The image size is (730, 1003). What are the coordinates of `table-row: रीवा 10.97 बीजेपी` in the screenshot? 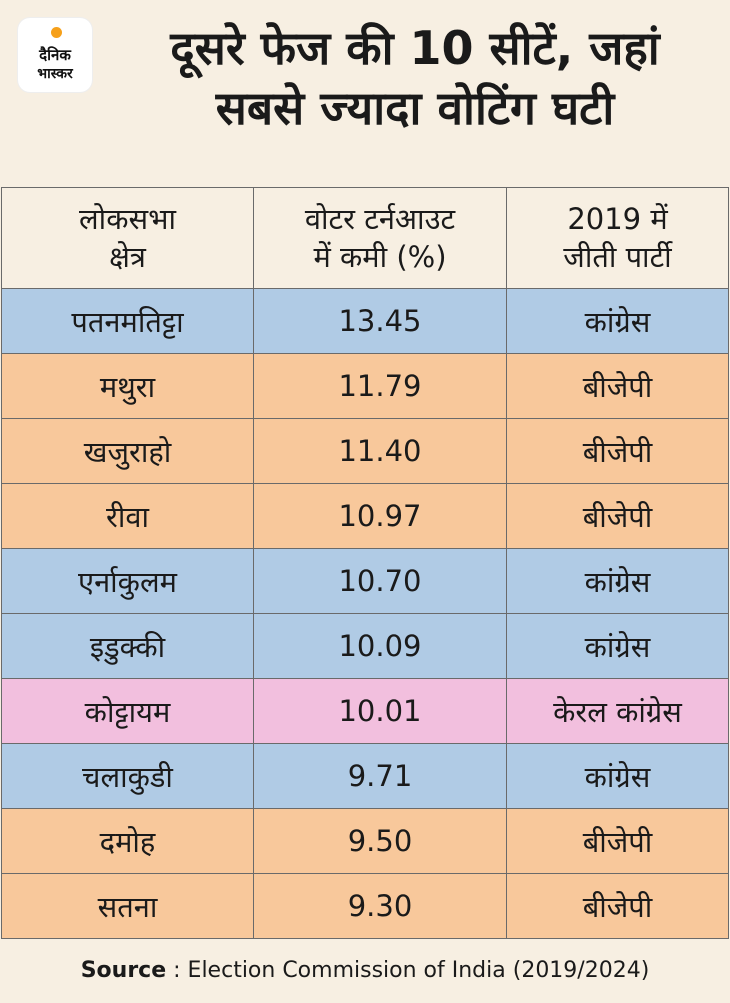 It's located at (365, 516).